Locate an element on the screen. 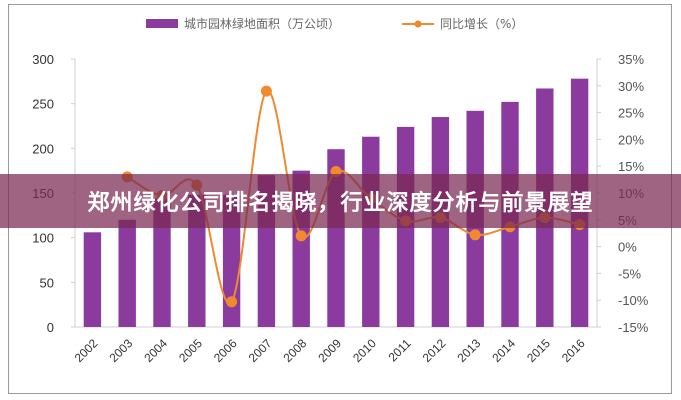 This screenshot has width=681, height=400. right-tick-label: -15% is located at coordinates (633, 327).